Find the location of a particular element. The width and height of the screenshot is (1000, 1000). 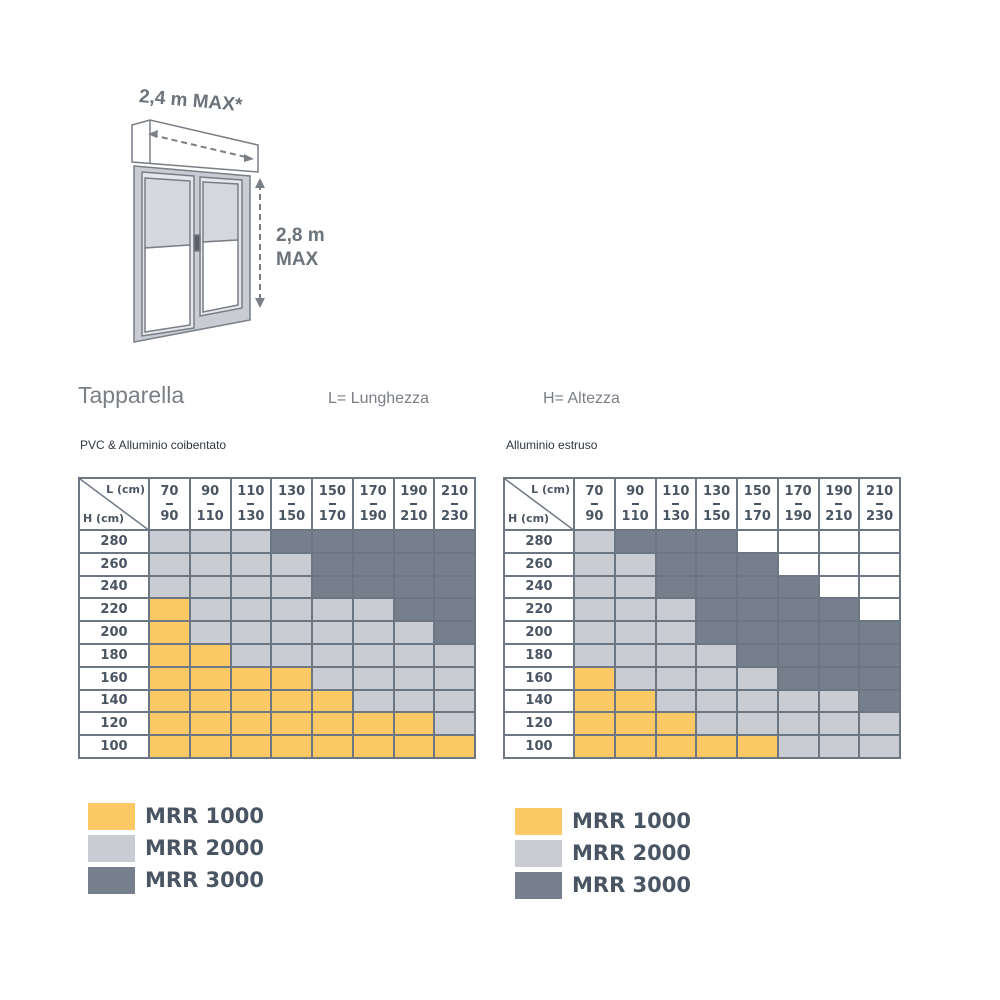

column-header: 130 150 is located at coordinates (291, 504).